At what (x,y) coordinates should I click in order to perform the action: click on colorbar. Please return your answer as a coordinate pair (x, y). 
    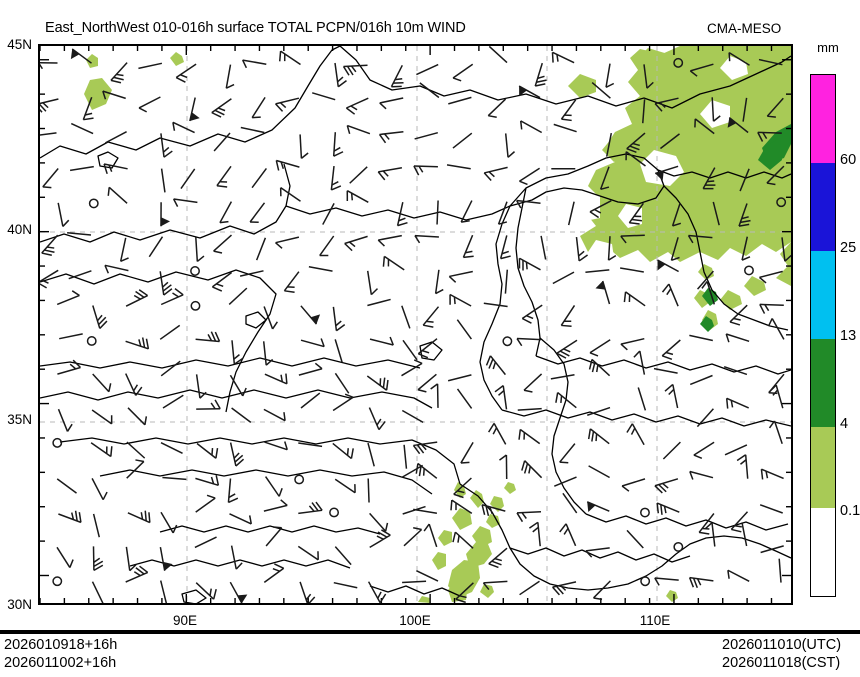
    Looking at the image, I should click on (823, 335).